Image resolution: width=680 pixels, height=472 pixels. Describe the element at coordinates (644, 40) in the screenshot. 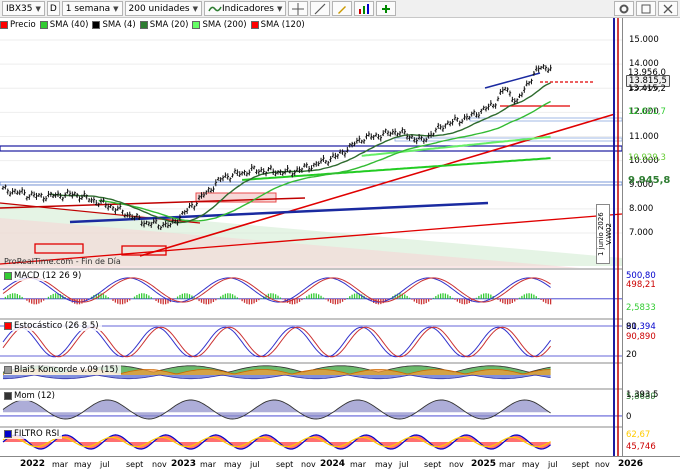

I see `price-tick: 15.000` at that location.